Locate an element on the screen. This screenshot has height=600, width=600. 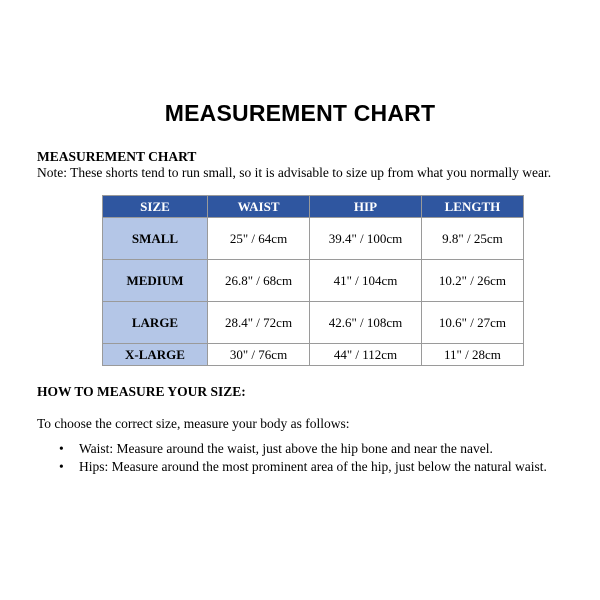
size-cell: LARGE is located at coordinates (155, 322).